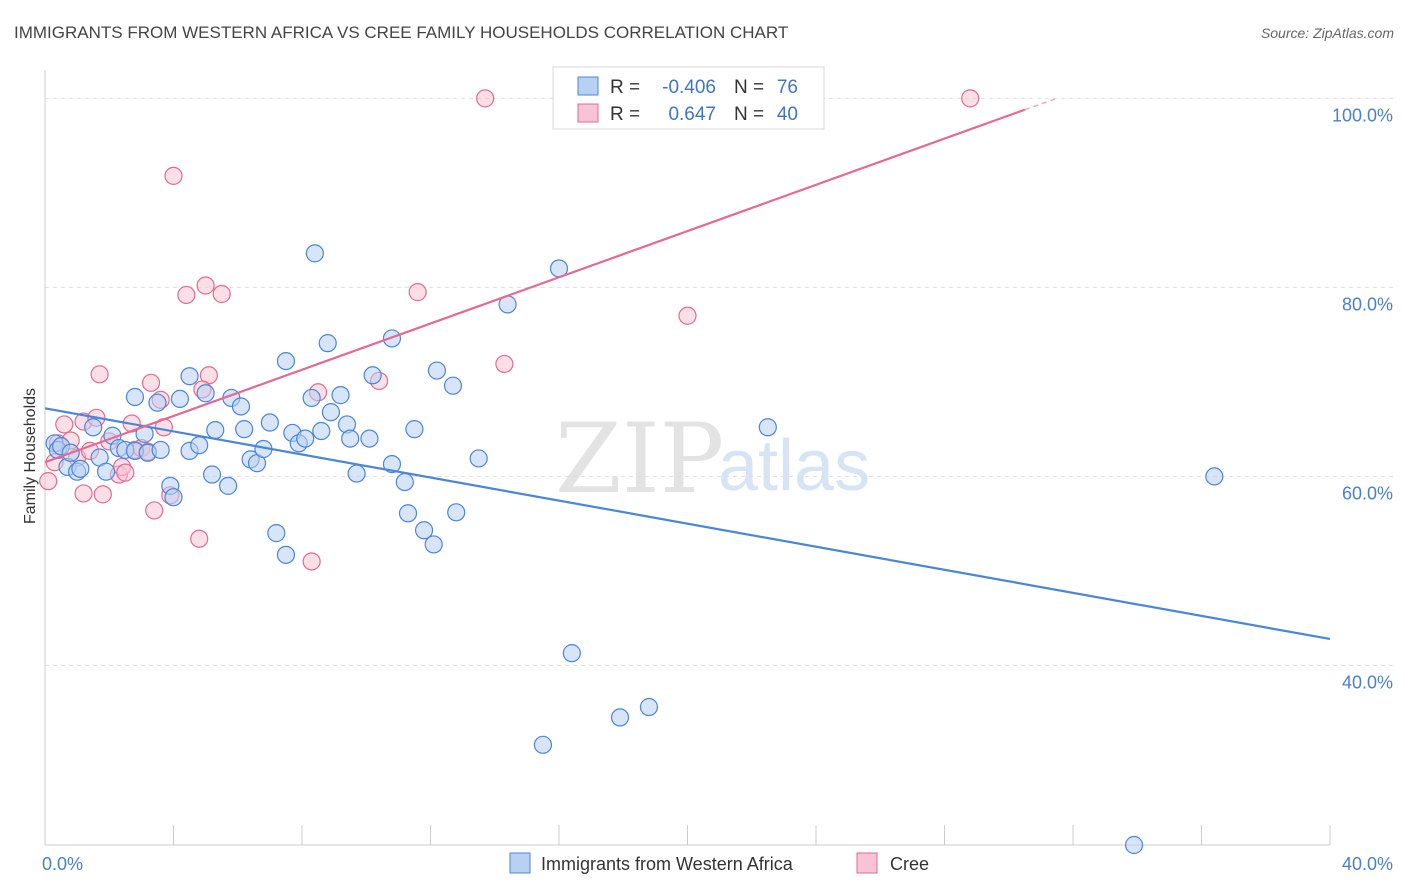 The image size is (1406, 892). I want to click on y-tick-label: 100.0%, so click(1362, 115).